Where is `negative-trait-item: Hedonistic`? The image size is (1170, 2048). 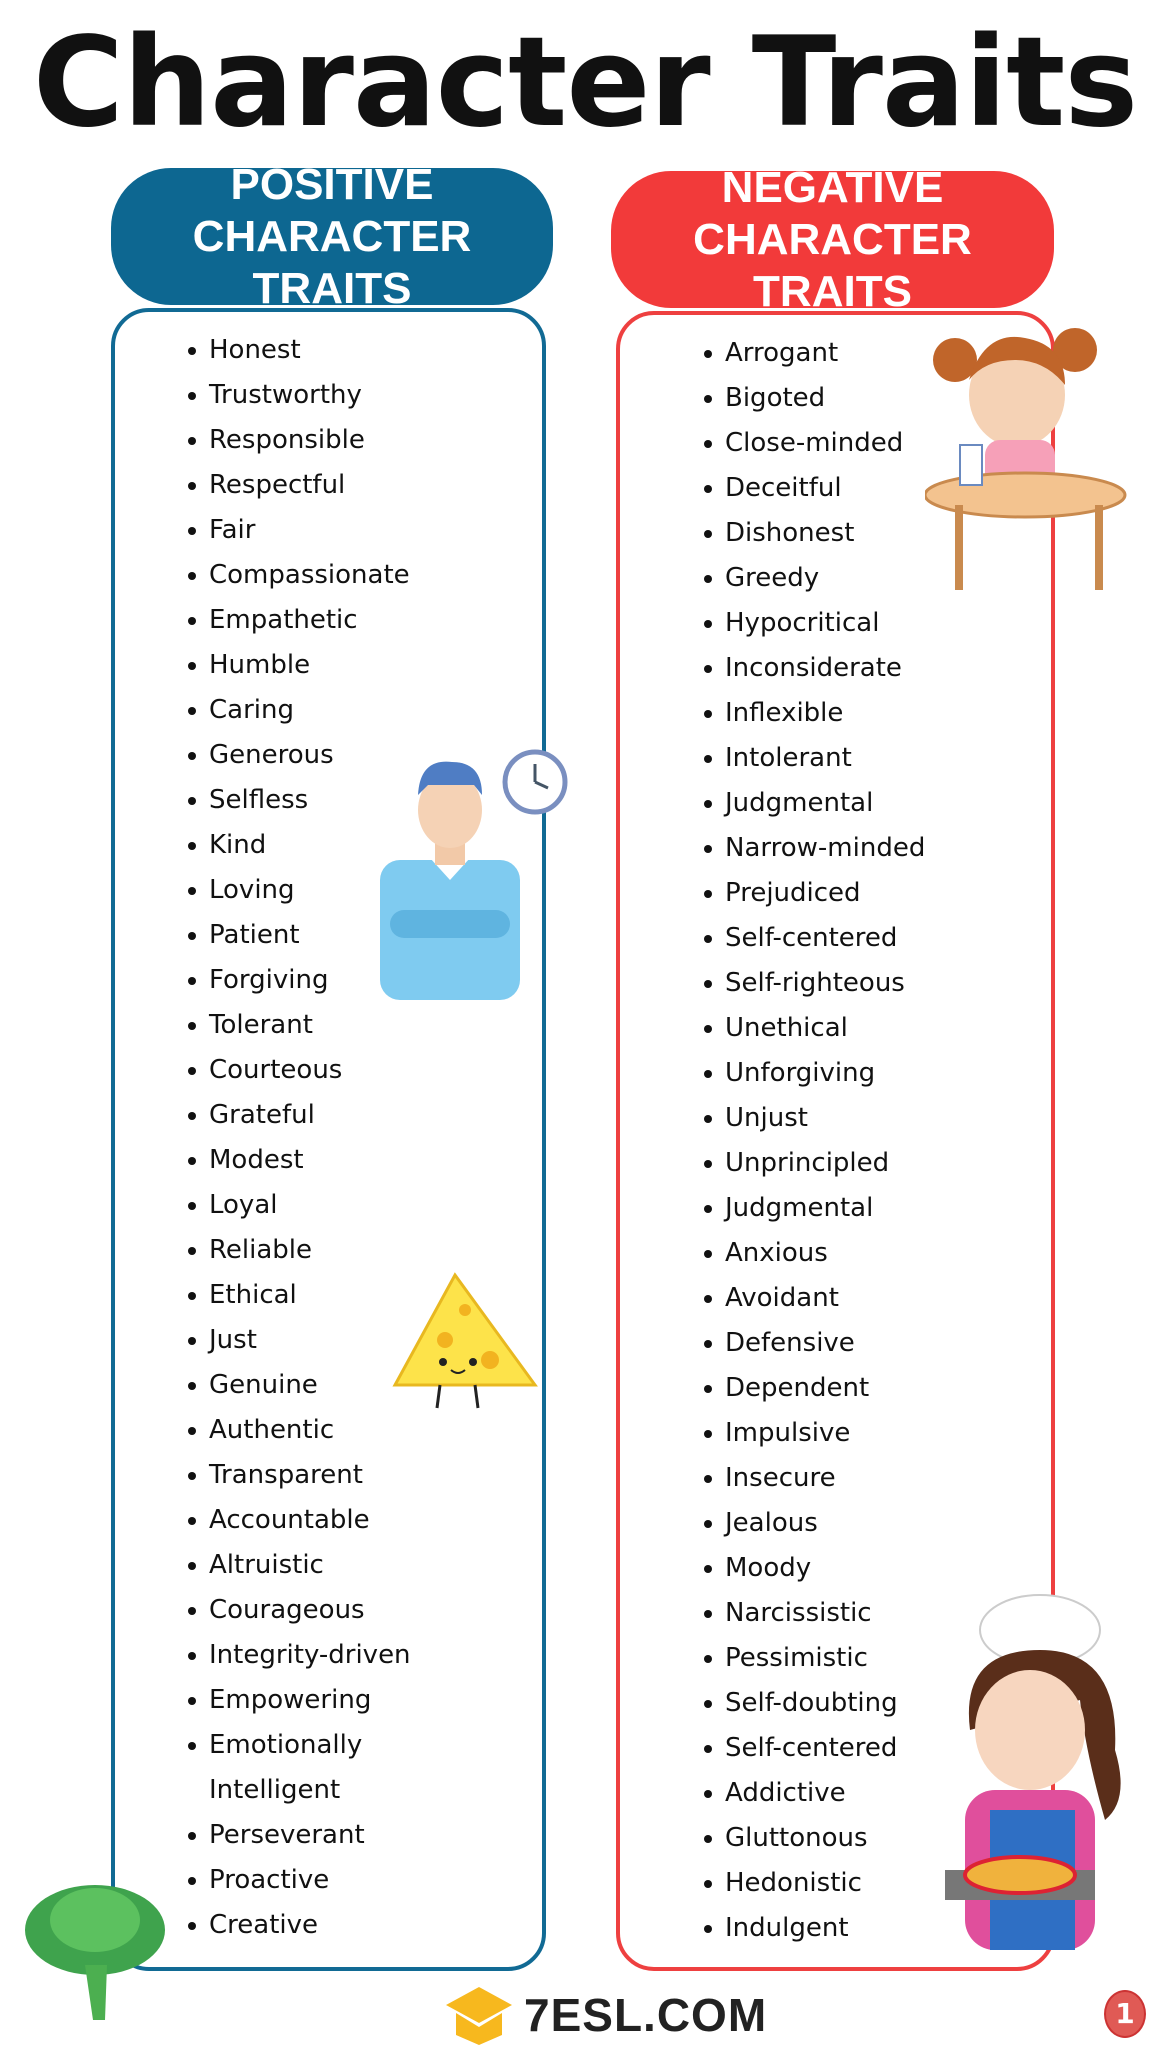
negative-trait-item: Hedonistic is located at coordinates (813, 1883).